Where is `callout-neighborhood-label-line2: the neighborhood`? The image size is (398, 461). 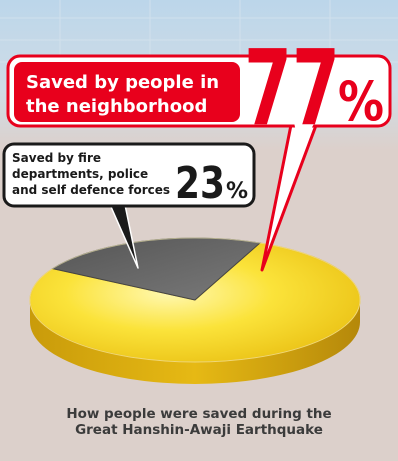
callout-neighborhood-label-line2: the neighborhood is located at coordinates (116, 106).